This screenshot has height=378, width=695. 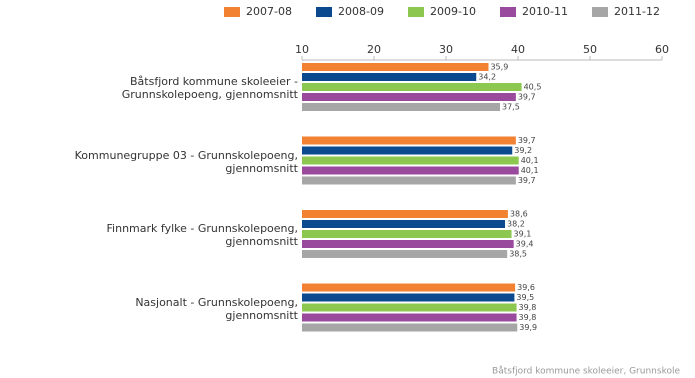 I want to click on value-label: 39,5, so click(x=525, y=297).